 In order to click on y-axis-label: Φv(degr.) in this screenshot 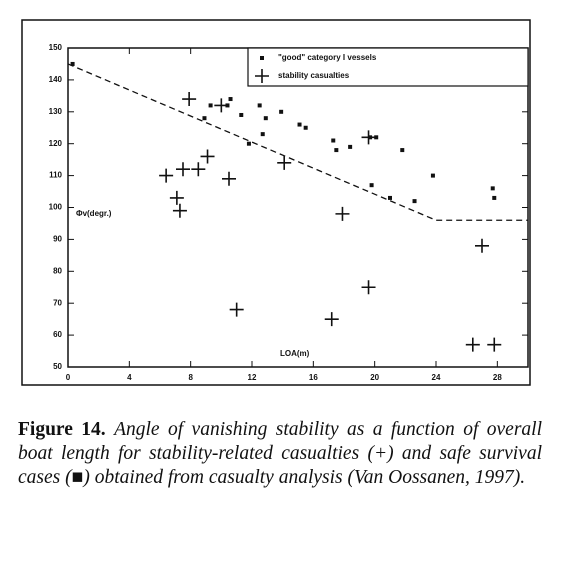, I will do `click(94, 213)`.